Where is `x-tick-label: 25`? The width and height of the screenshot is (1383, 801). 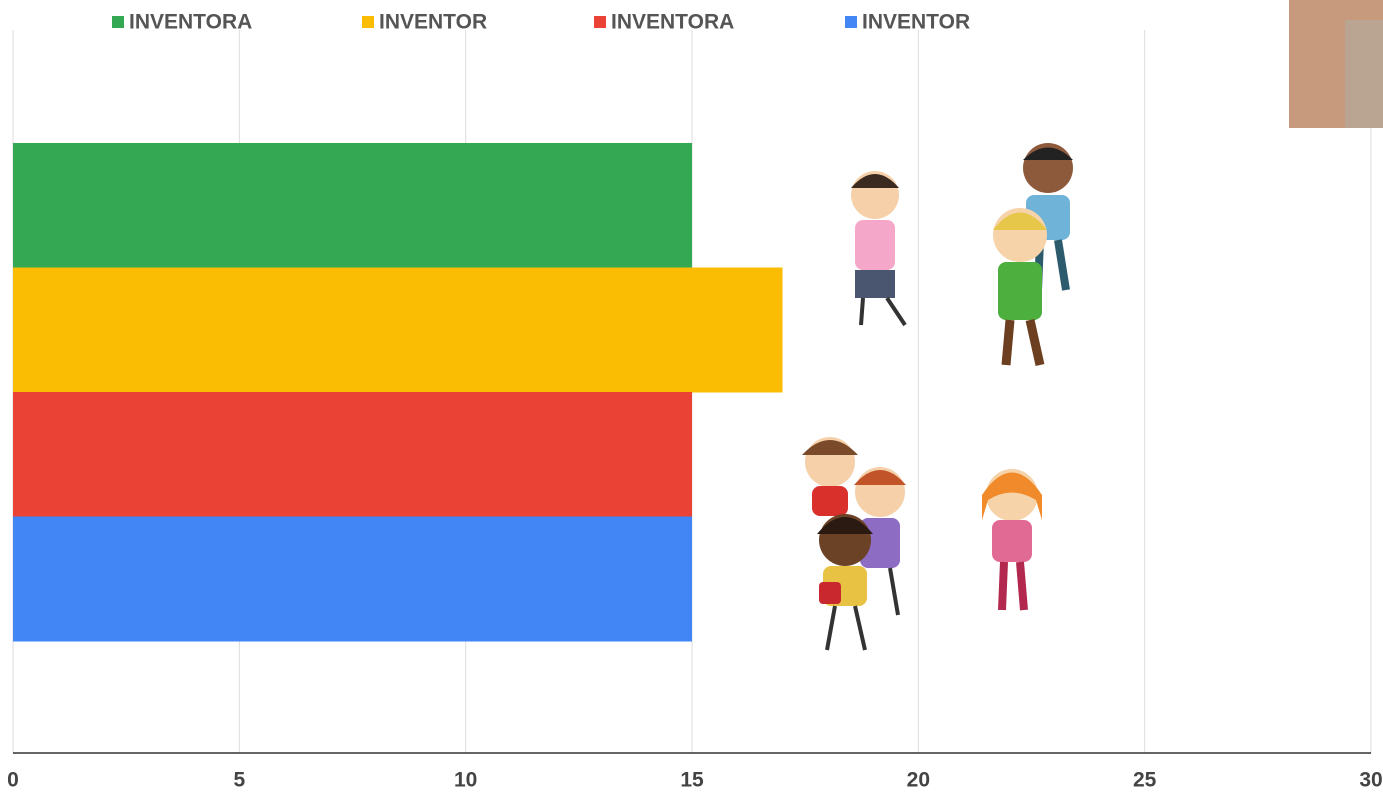 x-tick-label: 25 is located at coordinates (1145, 780).